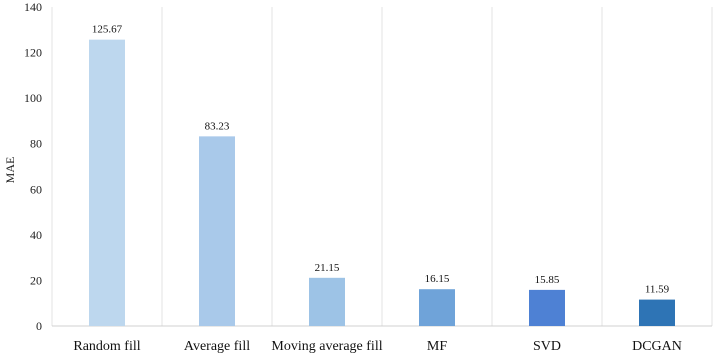 This screenshot has height=356, width=714. I want to click on data-label: 21.15, so click(327, 268).